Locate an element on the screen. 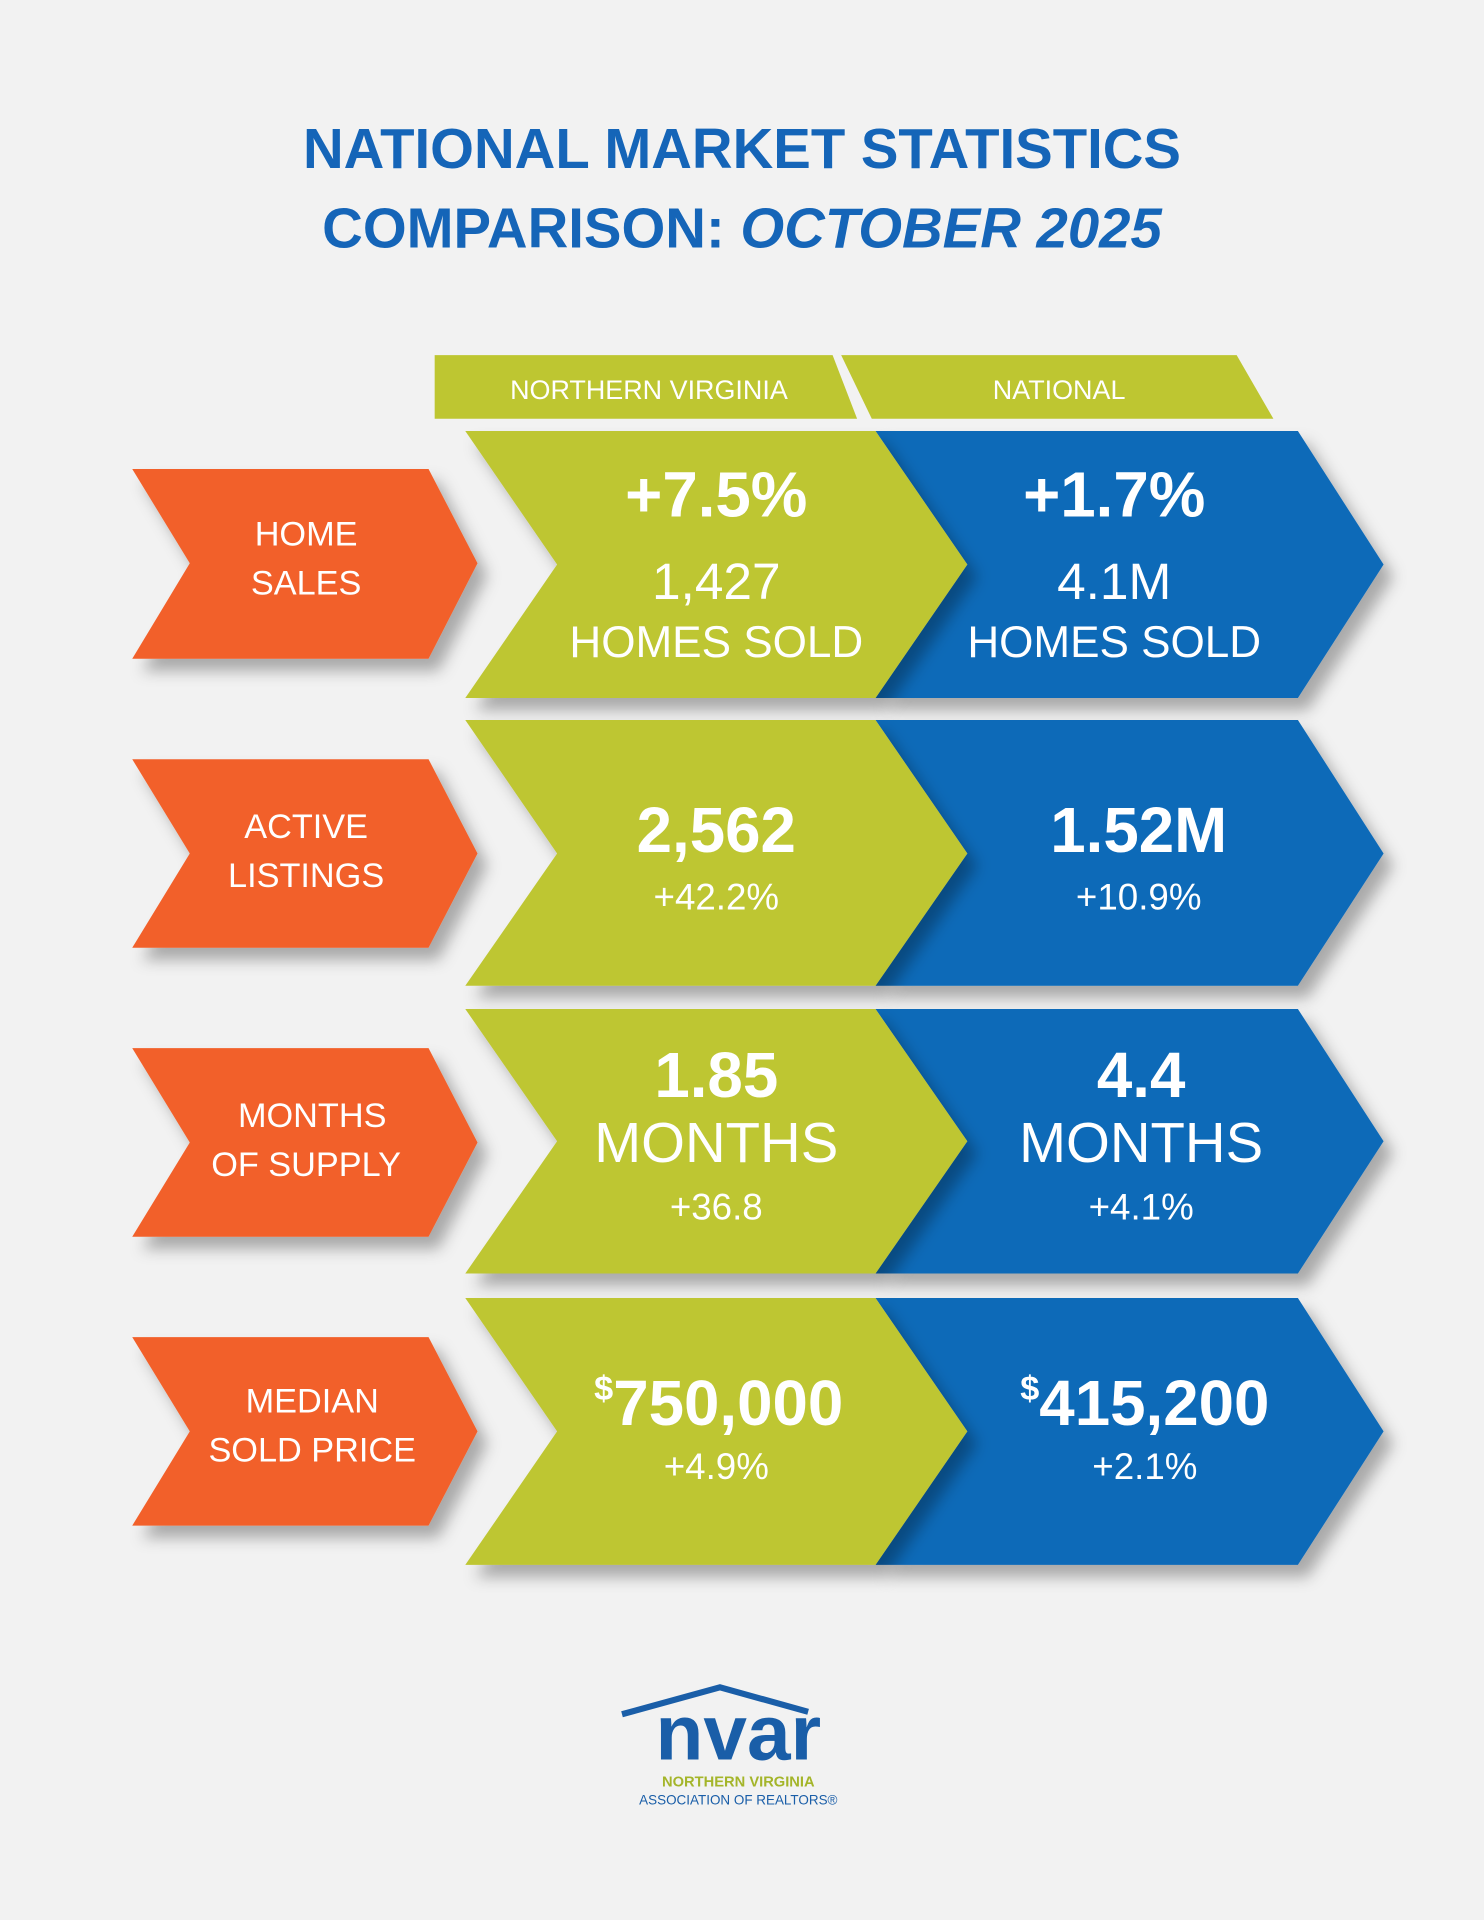 The height and width of the screenshot is (1920, 1484). logo-mark: nvar is located at coordinates (739, 1732).